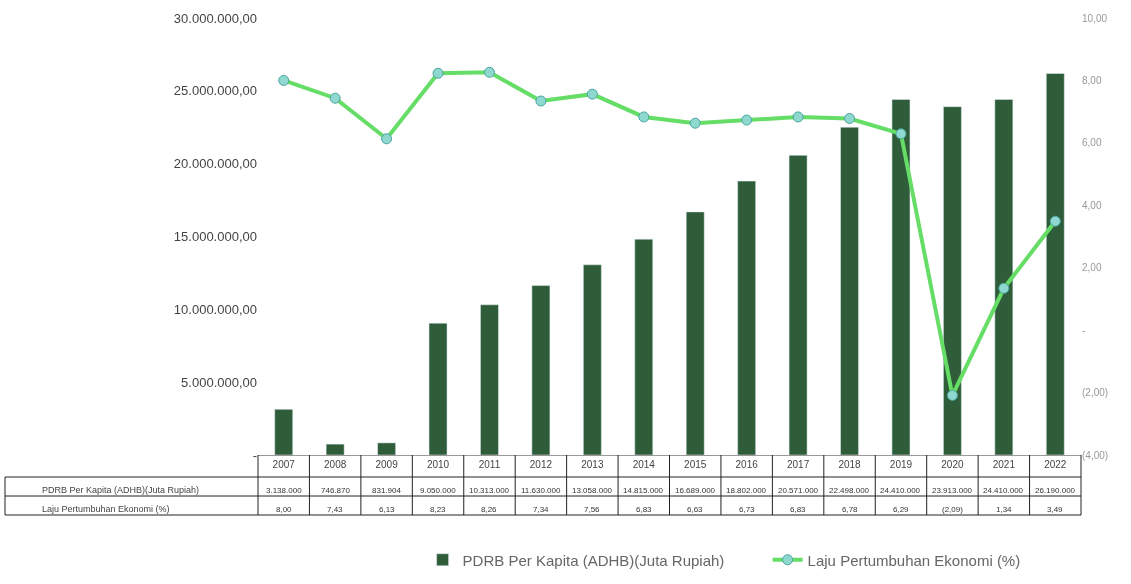  I want to click on data-label: 6,13, so click(387, 509).